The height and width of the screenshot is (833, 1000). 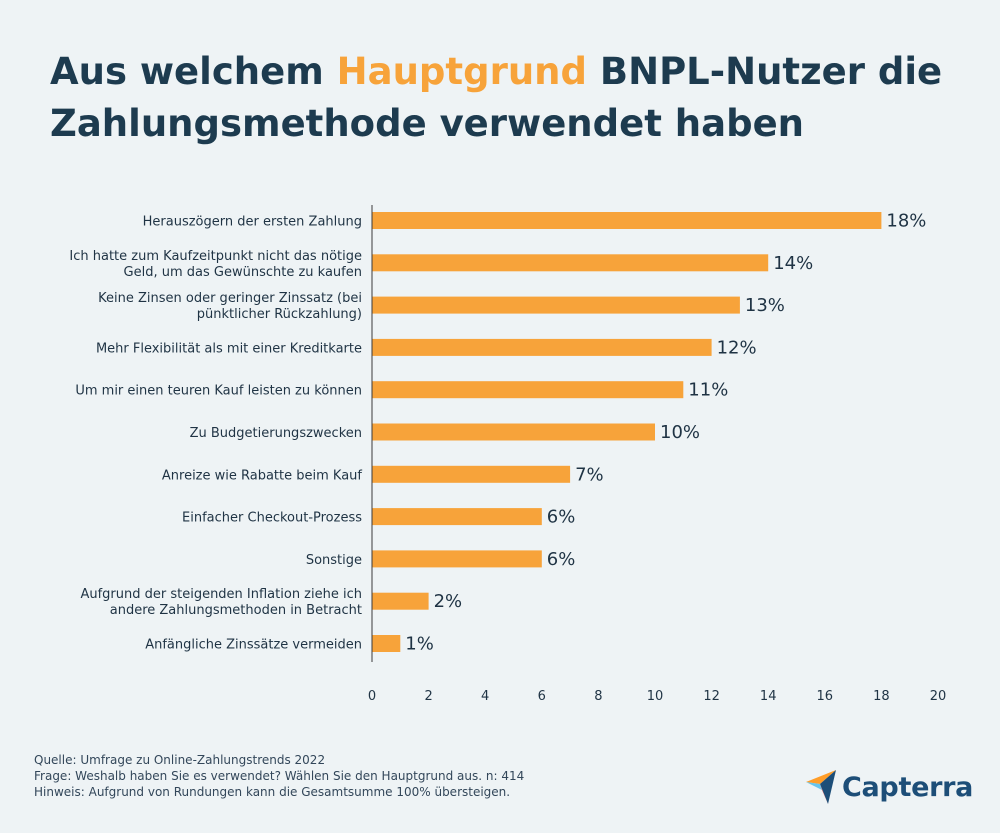 What do you see at coordinates (821, 787) in the screenshot?
I see `capterra-arrow-icon` at bounding box center [821, 787].